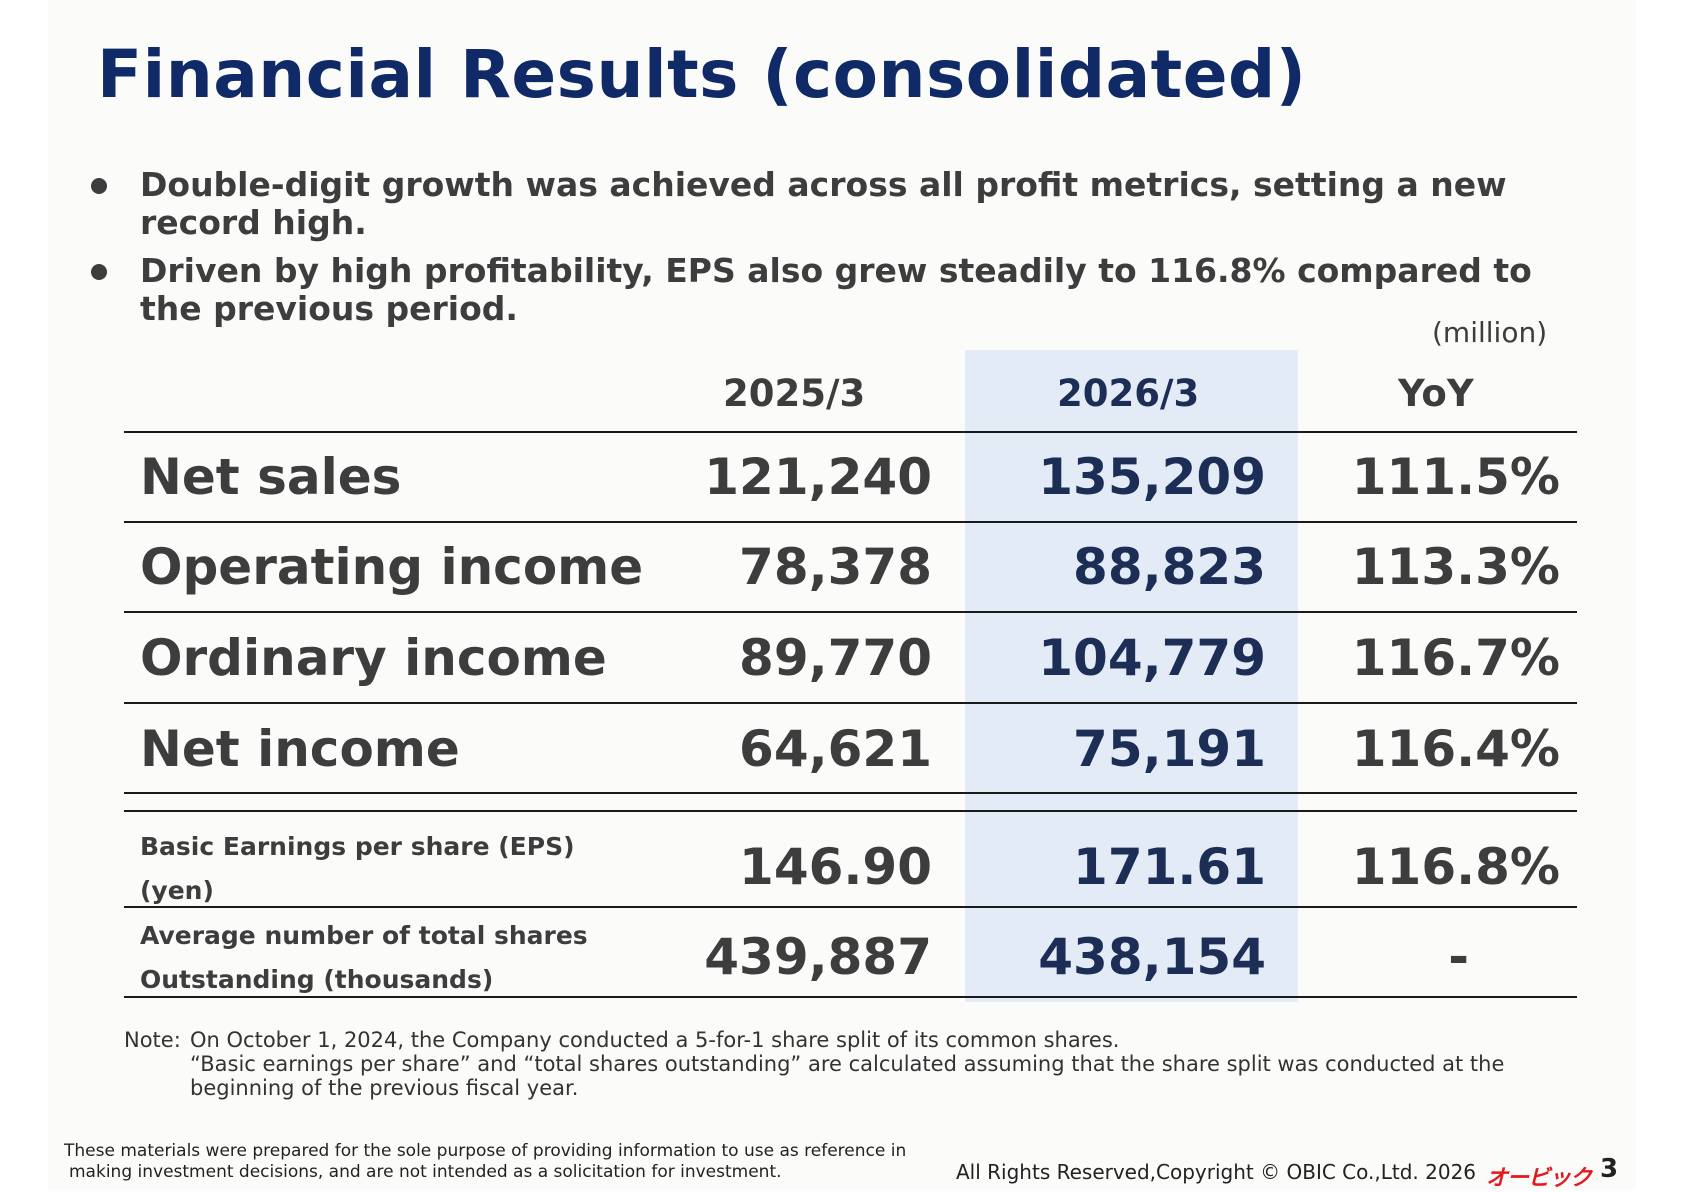 The image size is (1684, 1192). I want to click on value-yoy: 111.5%, so click(1455, 477).